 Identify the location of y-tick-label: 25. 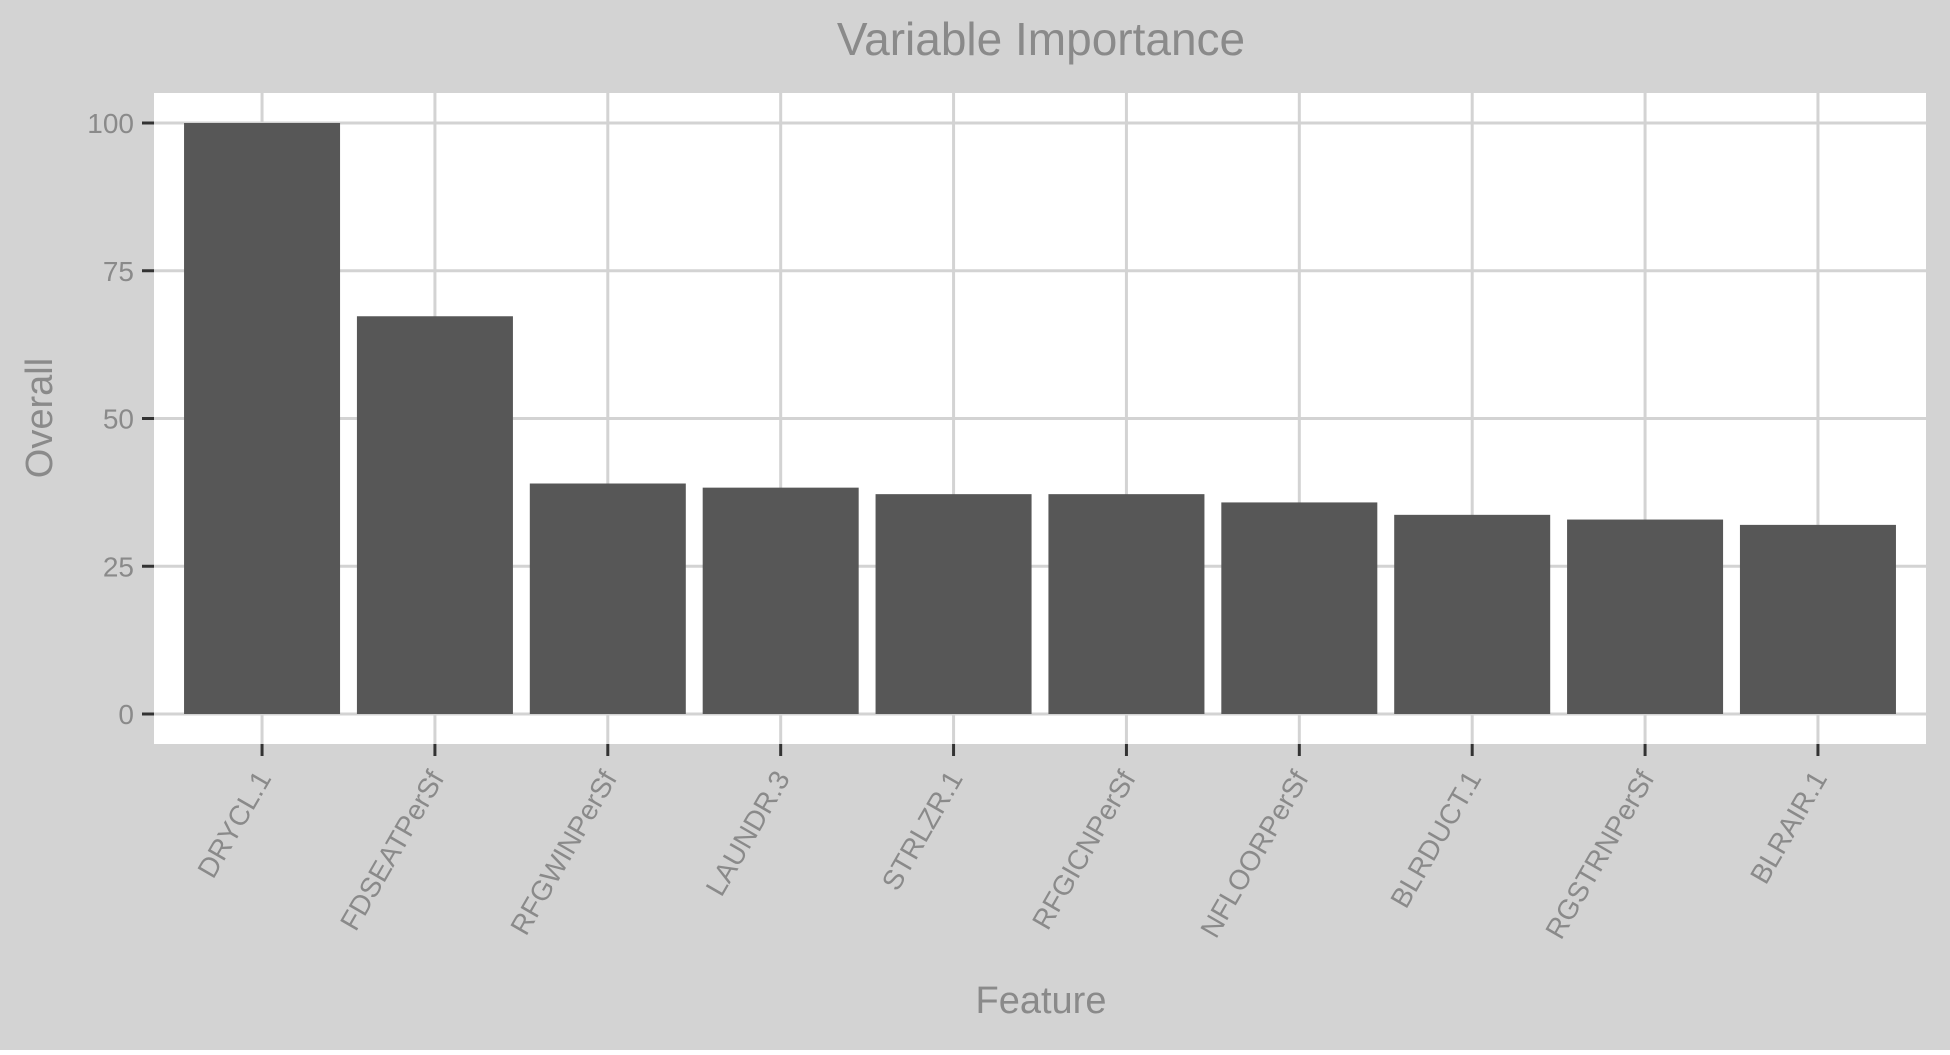
(118, 566).